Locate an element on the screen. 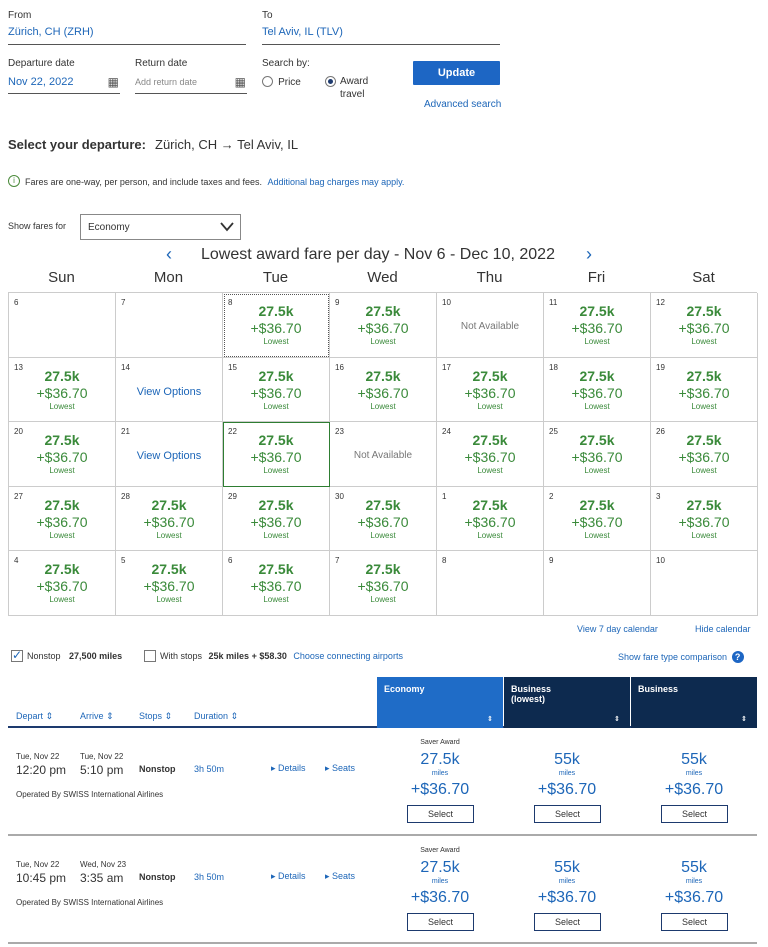 The width and height of the screenshot is (768, 947). sort-depart: Depart ⇕ is located at coordinates (35, 716).